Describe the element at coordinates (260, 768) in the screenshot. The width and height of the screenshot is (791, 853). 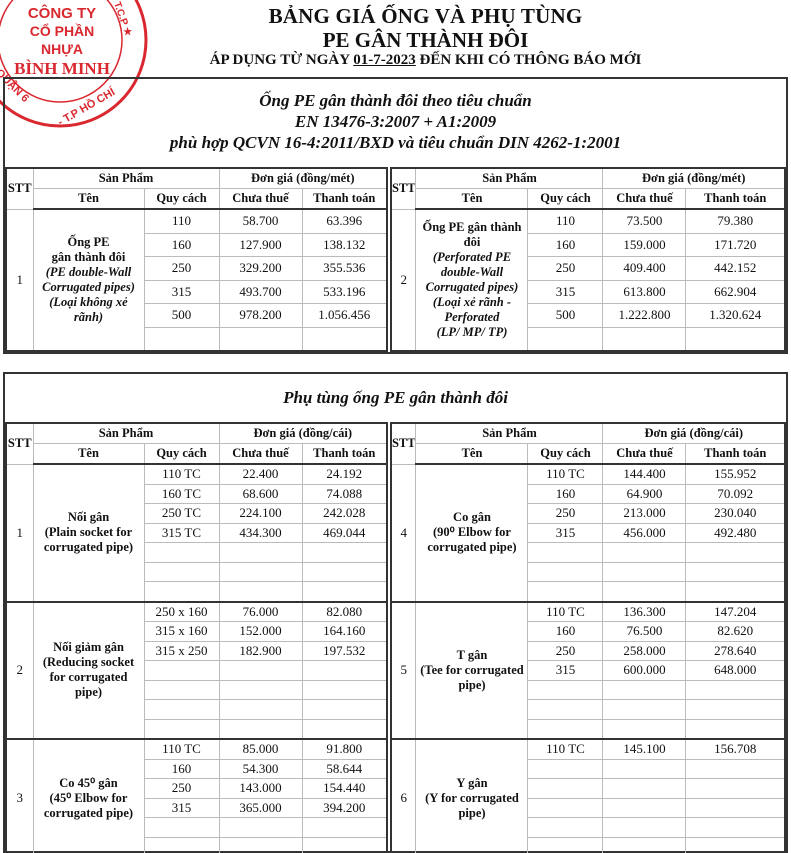
I see `pre-tax-price-cell: 54.300` at that location.